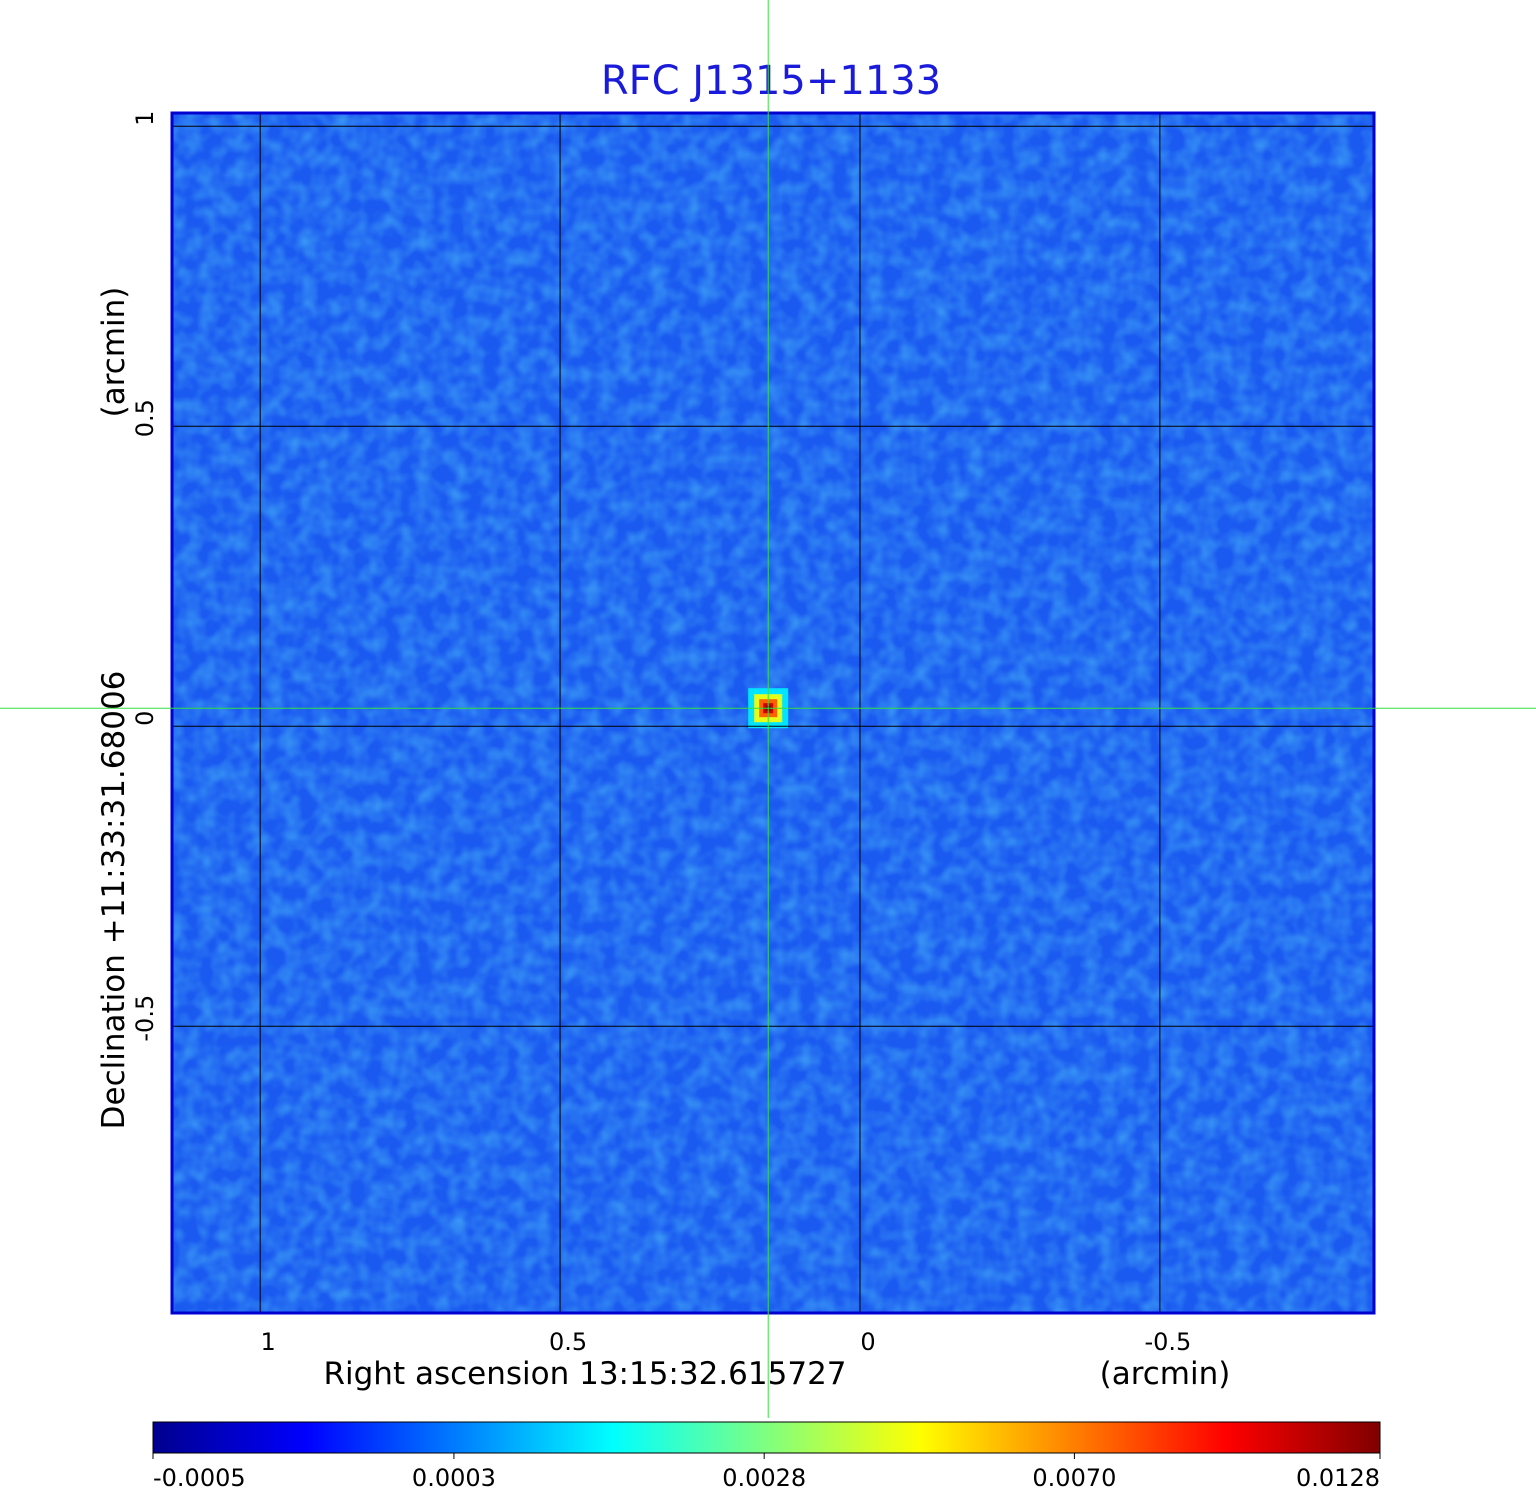 Image resolution: width=1536 pixels, height=1511 pixels. I want to click on colorbar-tick-label: 0.0070, so click(1074, 1478).